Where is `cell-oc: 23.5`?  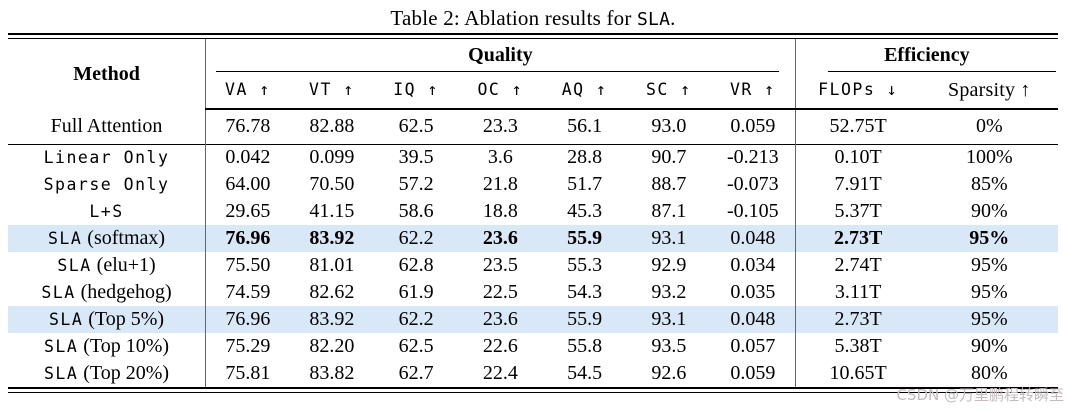
cell-oc: 23.5 is located at coordinates (500, 265).